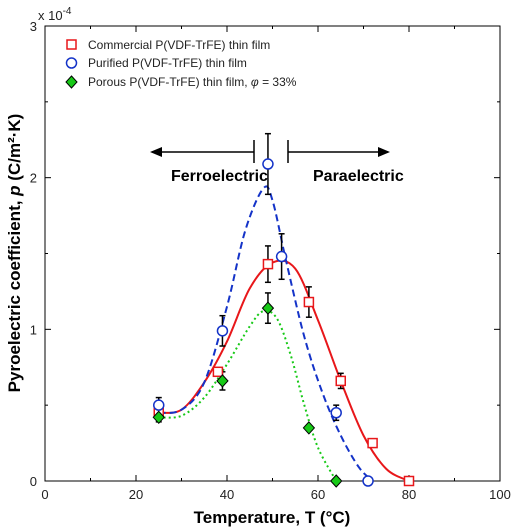 The image size is (517, 530). I want to click on y-tick-label: 0, so click(33, 481).